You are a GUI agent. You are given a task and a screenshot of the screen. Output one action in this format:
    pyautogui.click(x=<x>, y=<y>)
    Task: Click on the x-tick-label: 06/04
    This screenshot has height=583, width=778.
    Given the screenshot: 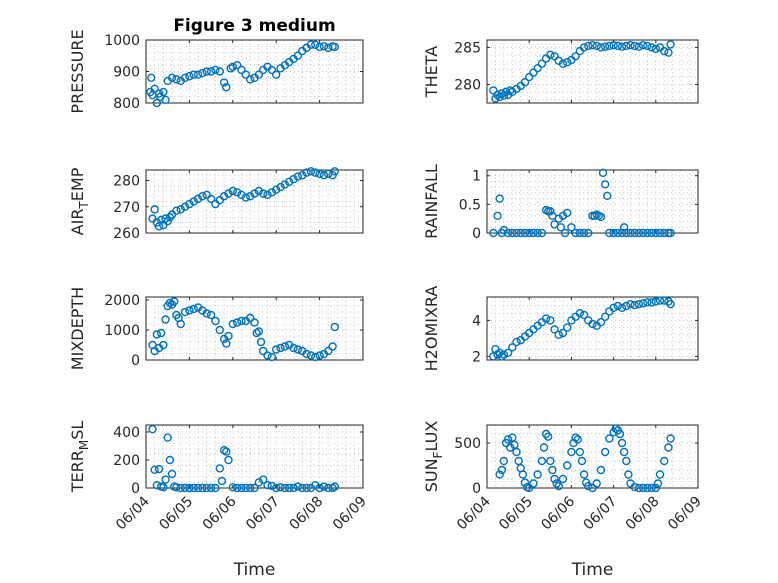 What is the action you would take?
    pyautogui.click(x=133, y=513)
    